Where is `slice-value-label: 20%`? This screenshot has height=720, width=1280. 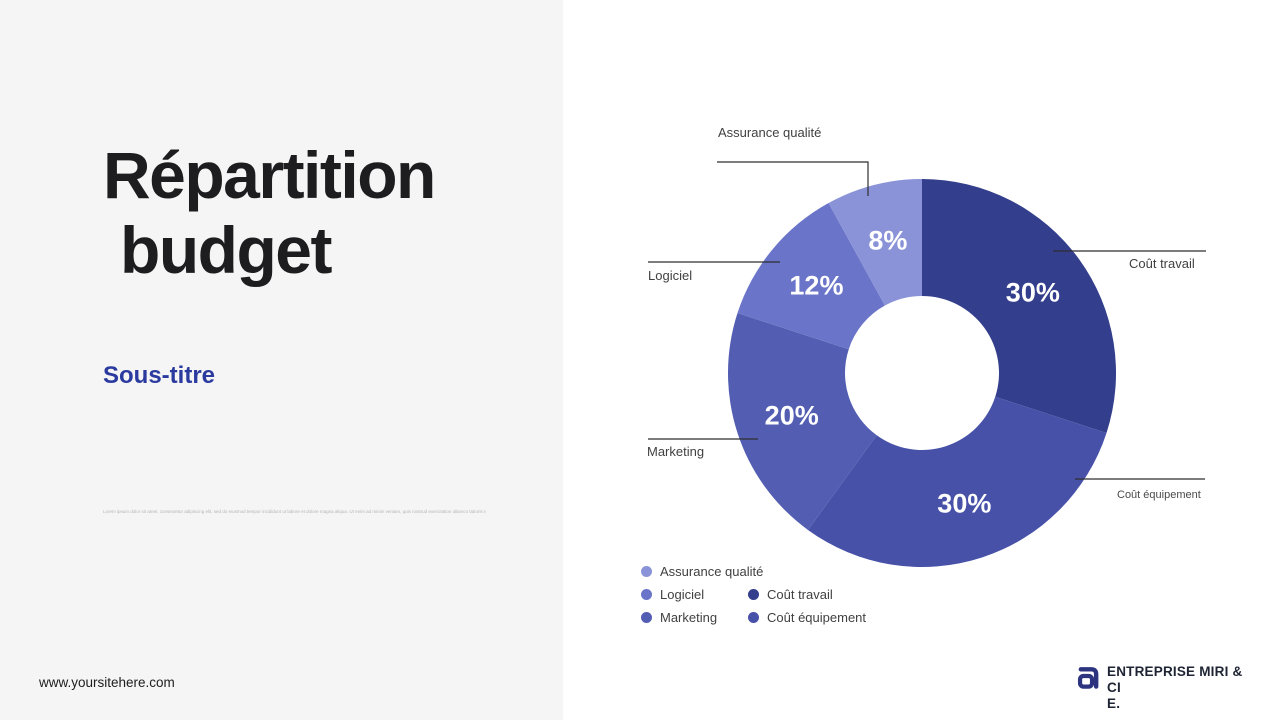
slice-value-label: 20% is located at coordinates (792, 415).